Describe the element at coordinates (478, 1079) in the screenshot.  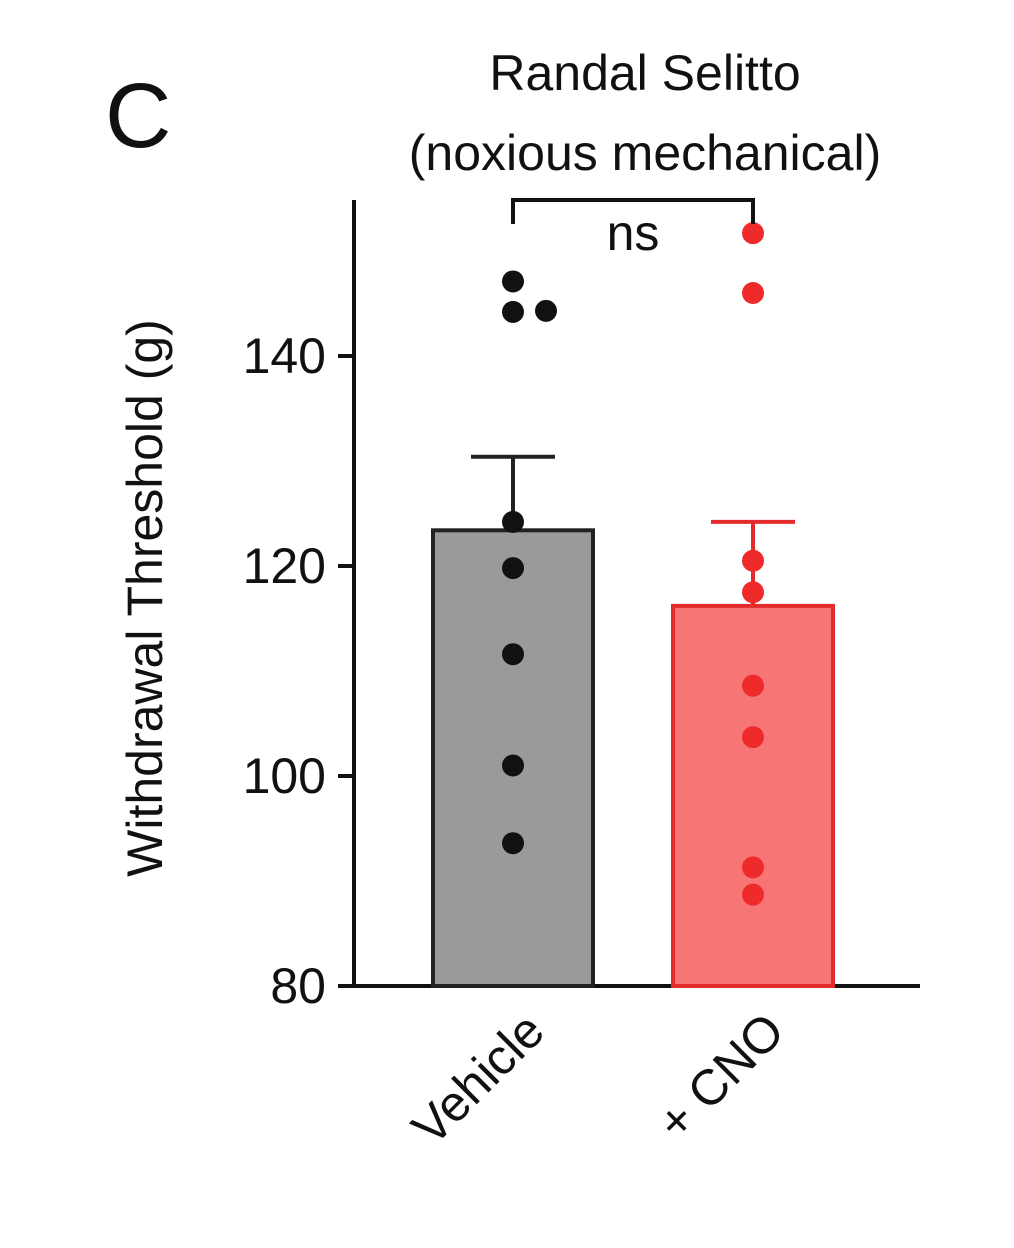
I see `x-tick-label: Vehicle` at that location.